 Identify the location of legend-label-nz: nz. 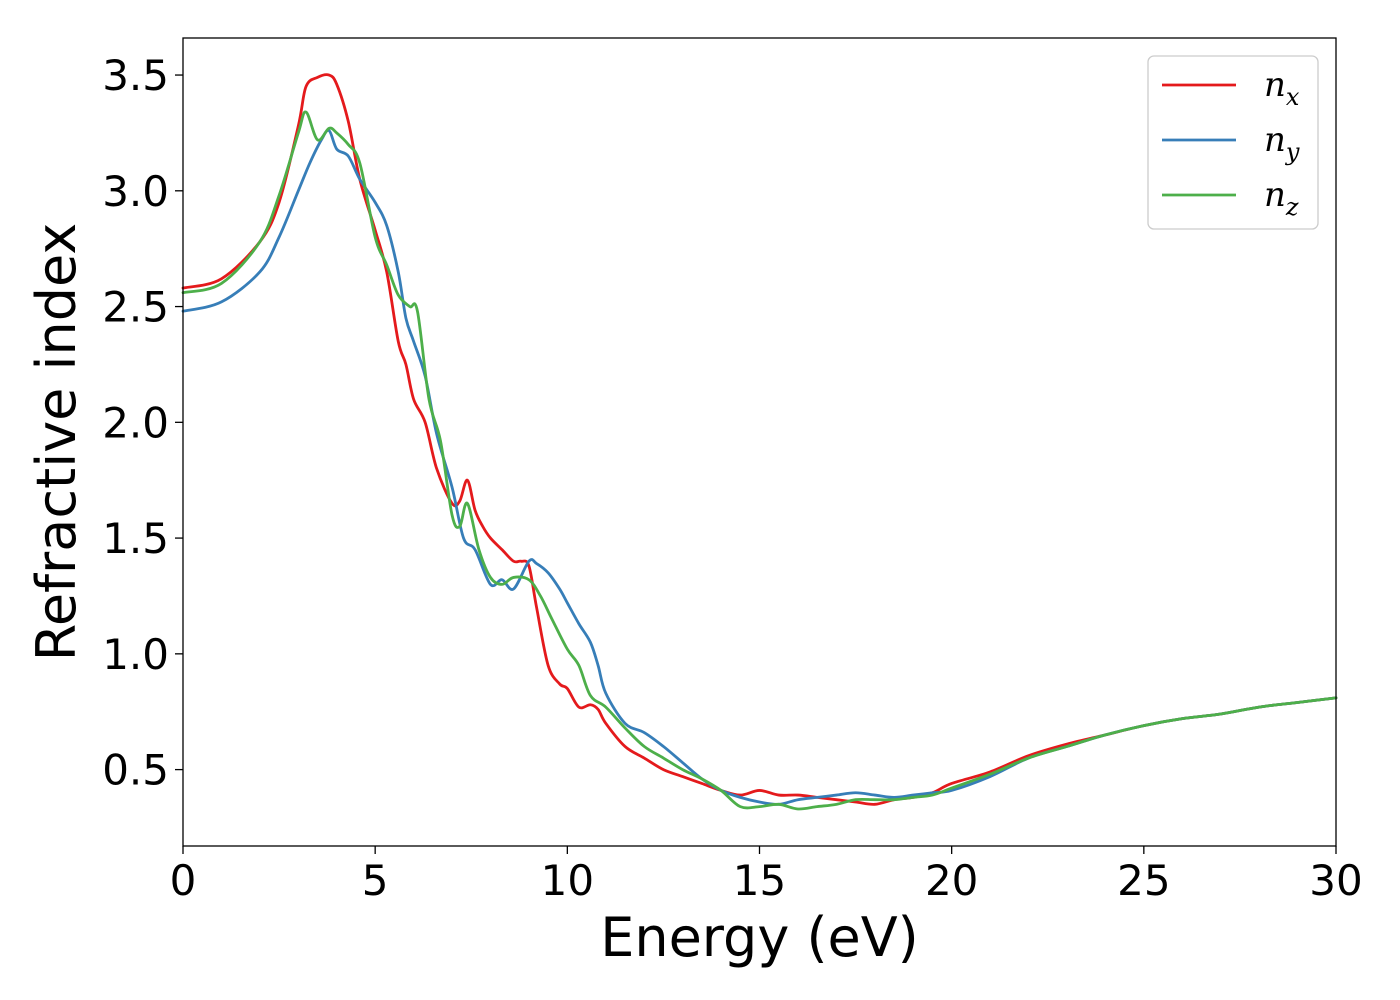
(1281, 198).